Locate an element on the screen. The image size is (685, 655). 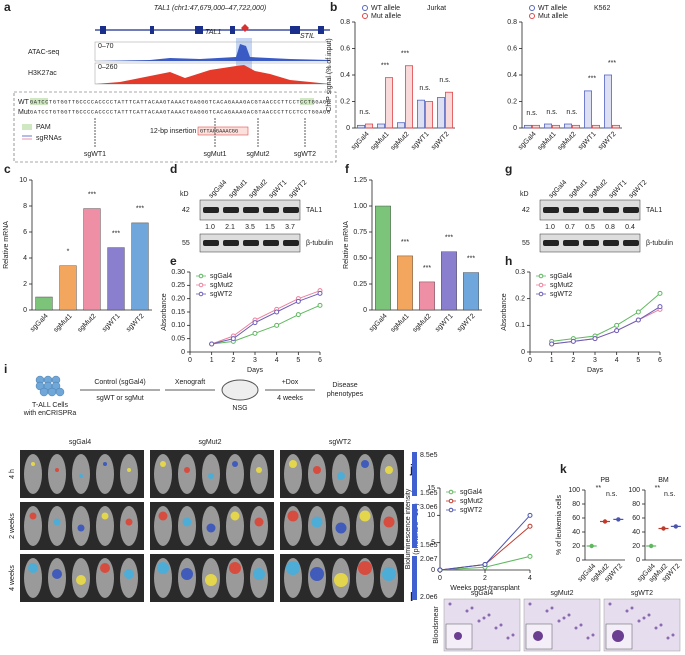
x-tick-label: 4 is located at coordinates (277, 360).